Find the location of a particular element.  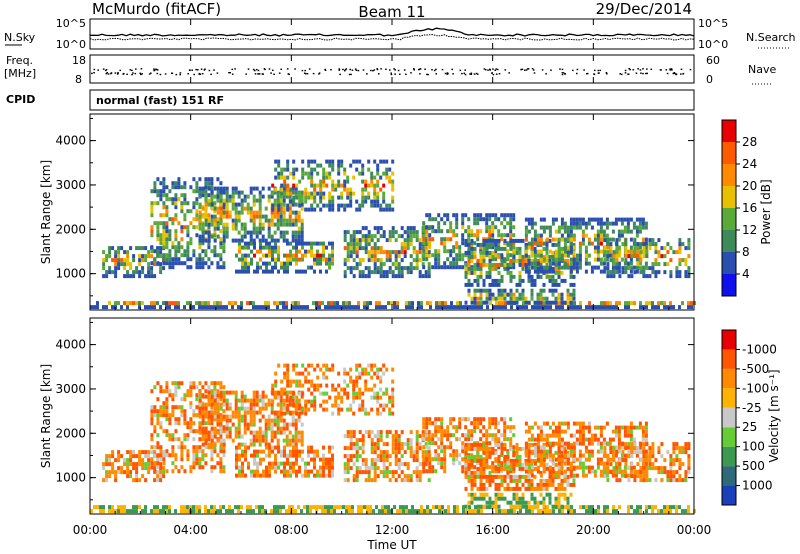

beam-title: Beam 11 is located at coordinates (391, 12).